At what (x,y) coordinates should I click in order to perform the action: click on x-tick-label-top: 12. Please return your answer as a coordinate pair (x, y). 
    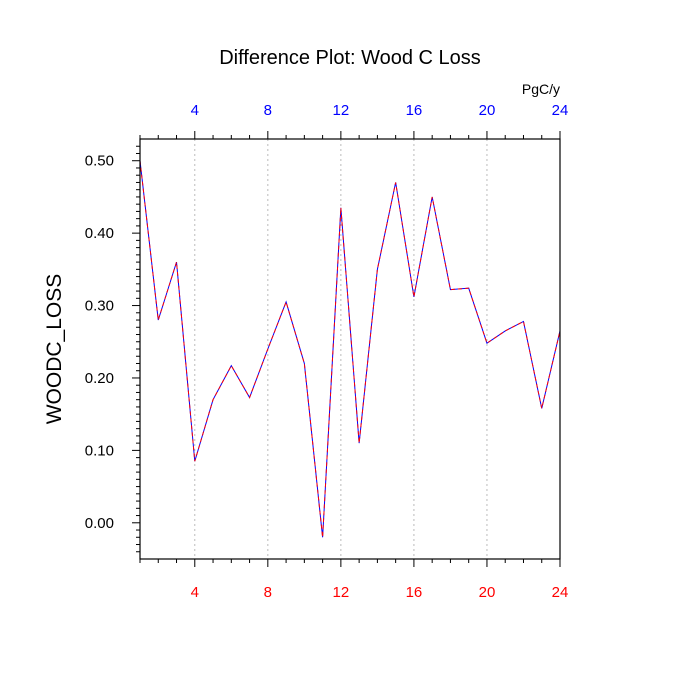
    Looking at the image, I should click on (341, 110).